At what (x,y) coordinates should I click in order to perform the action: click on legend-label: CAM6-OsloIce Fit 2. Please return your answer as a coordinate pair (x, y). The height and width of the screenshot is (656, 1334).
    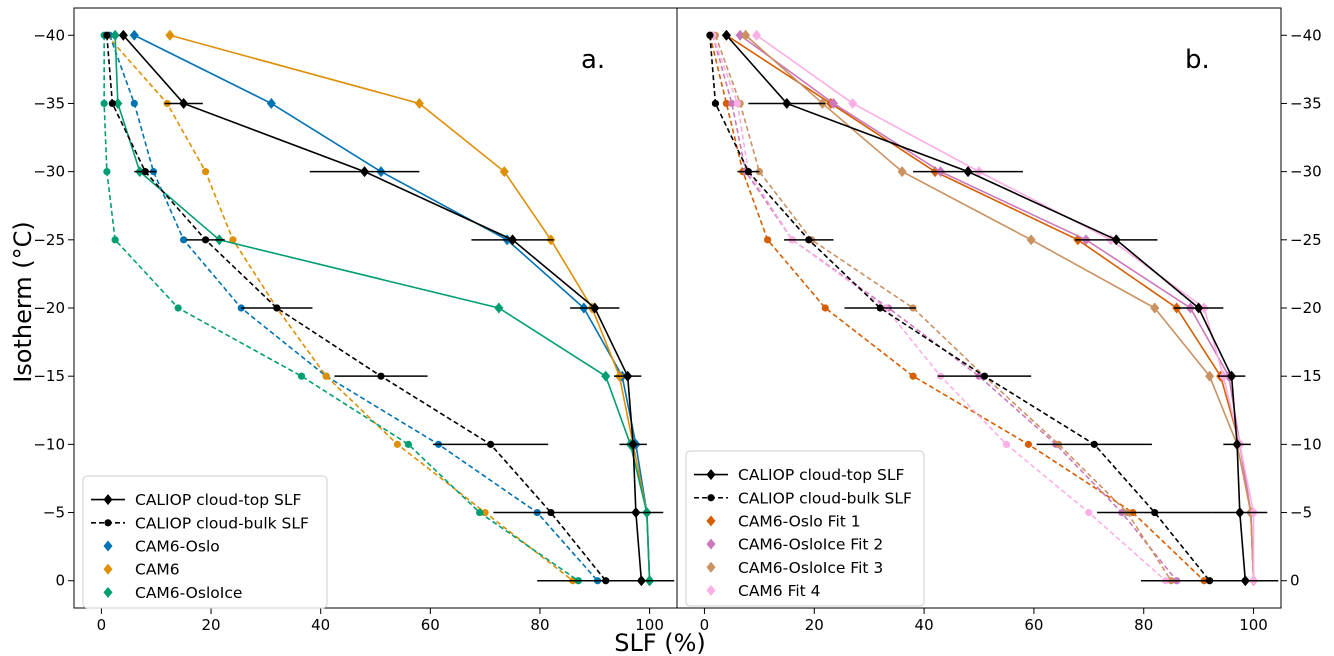
    Looking at the image, I should click on (810, 545).